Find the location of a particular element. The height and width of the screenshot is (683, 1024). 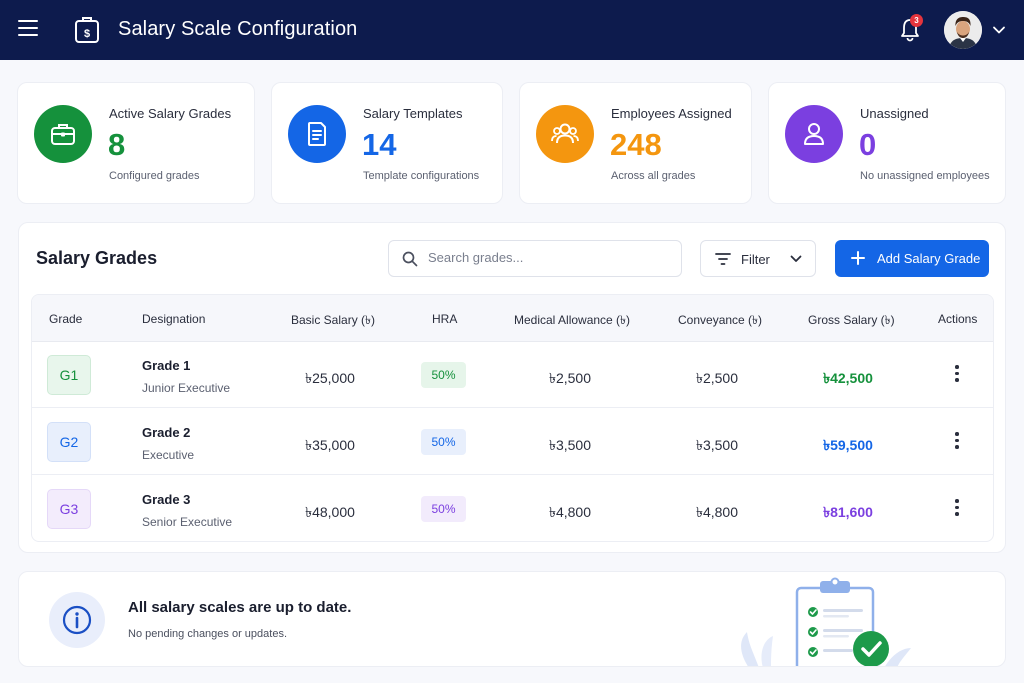

add-salary-grade-button: Add Salary Grade is located at coordinates (912, 258).